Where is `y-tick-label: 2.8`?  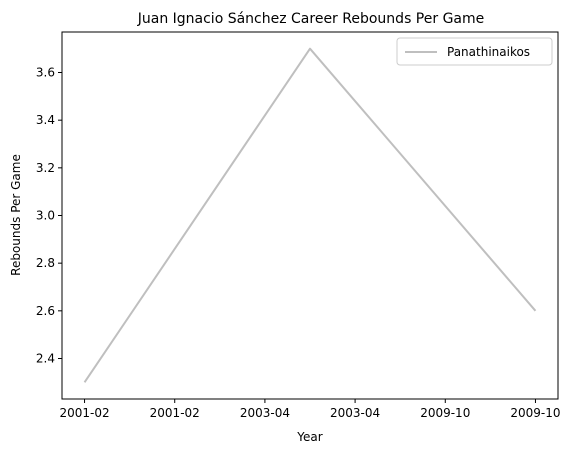
y-tick-label: 2.8 is located at coordinates (45, 263).